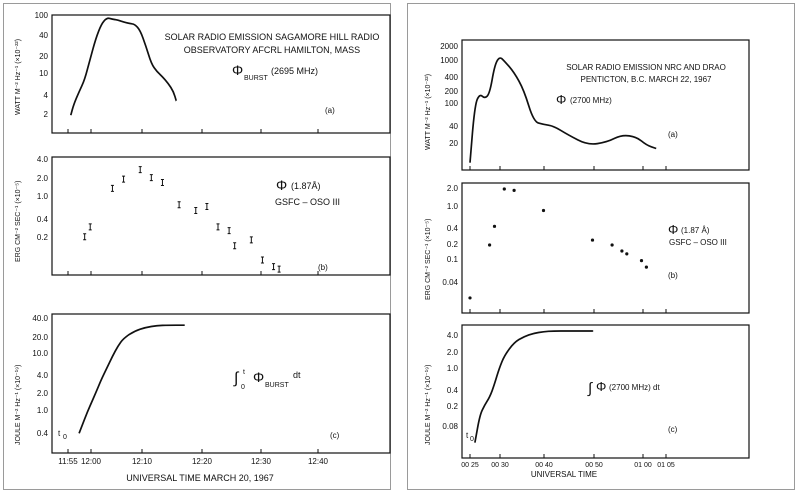 This screenshot has height=495, width=800. What do you see at coordinates (453, 244) in the screenshot?
I see `right-b-ytick-0.2: 0.2` at bounding box center [453, 244].